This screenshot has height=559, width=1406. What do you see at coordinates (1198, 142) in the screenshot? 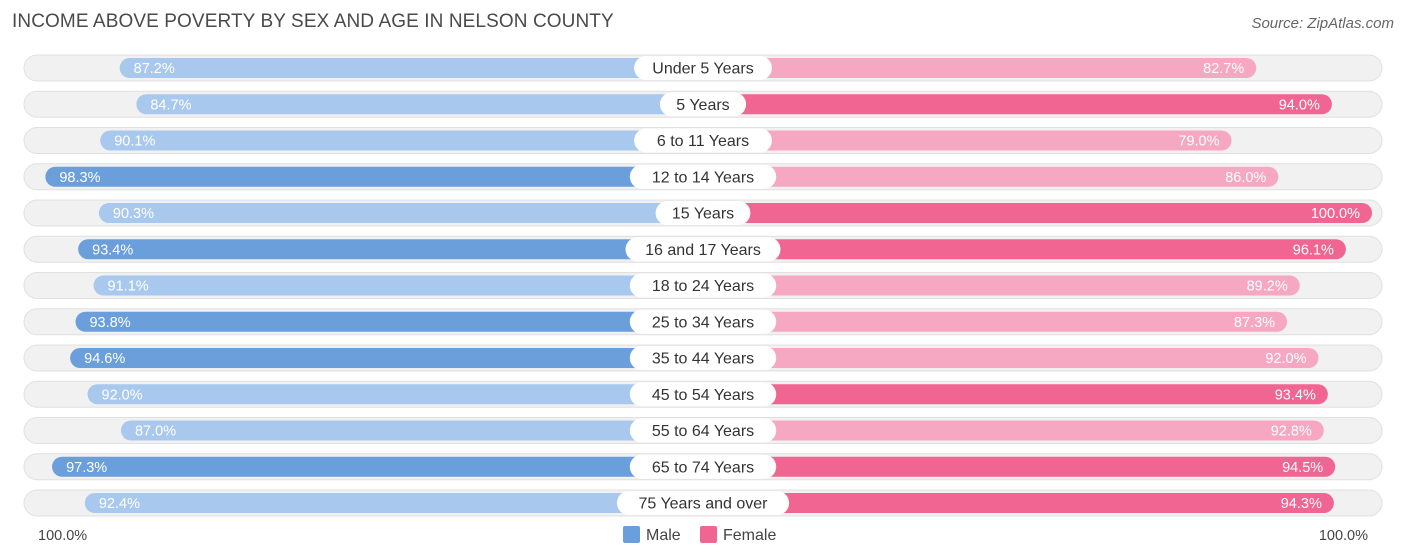
I see `female-value-label: 79.0%` at bounding box center [1198, 142].